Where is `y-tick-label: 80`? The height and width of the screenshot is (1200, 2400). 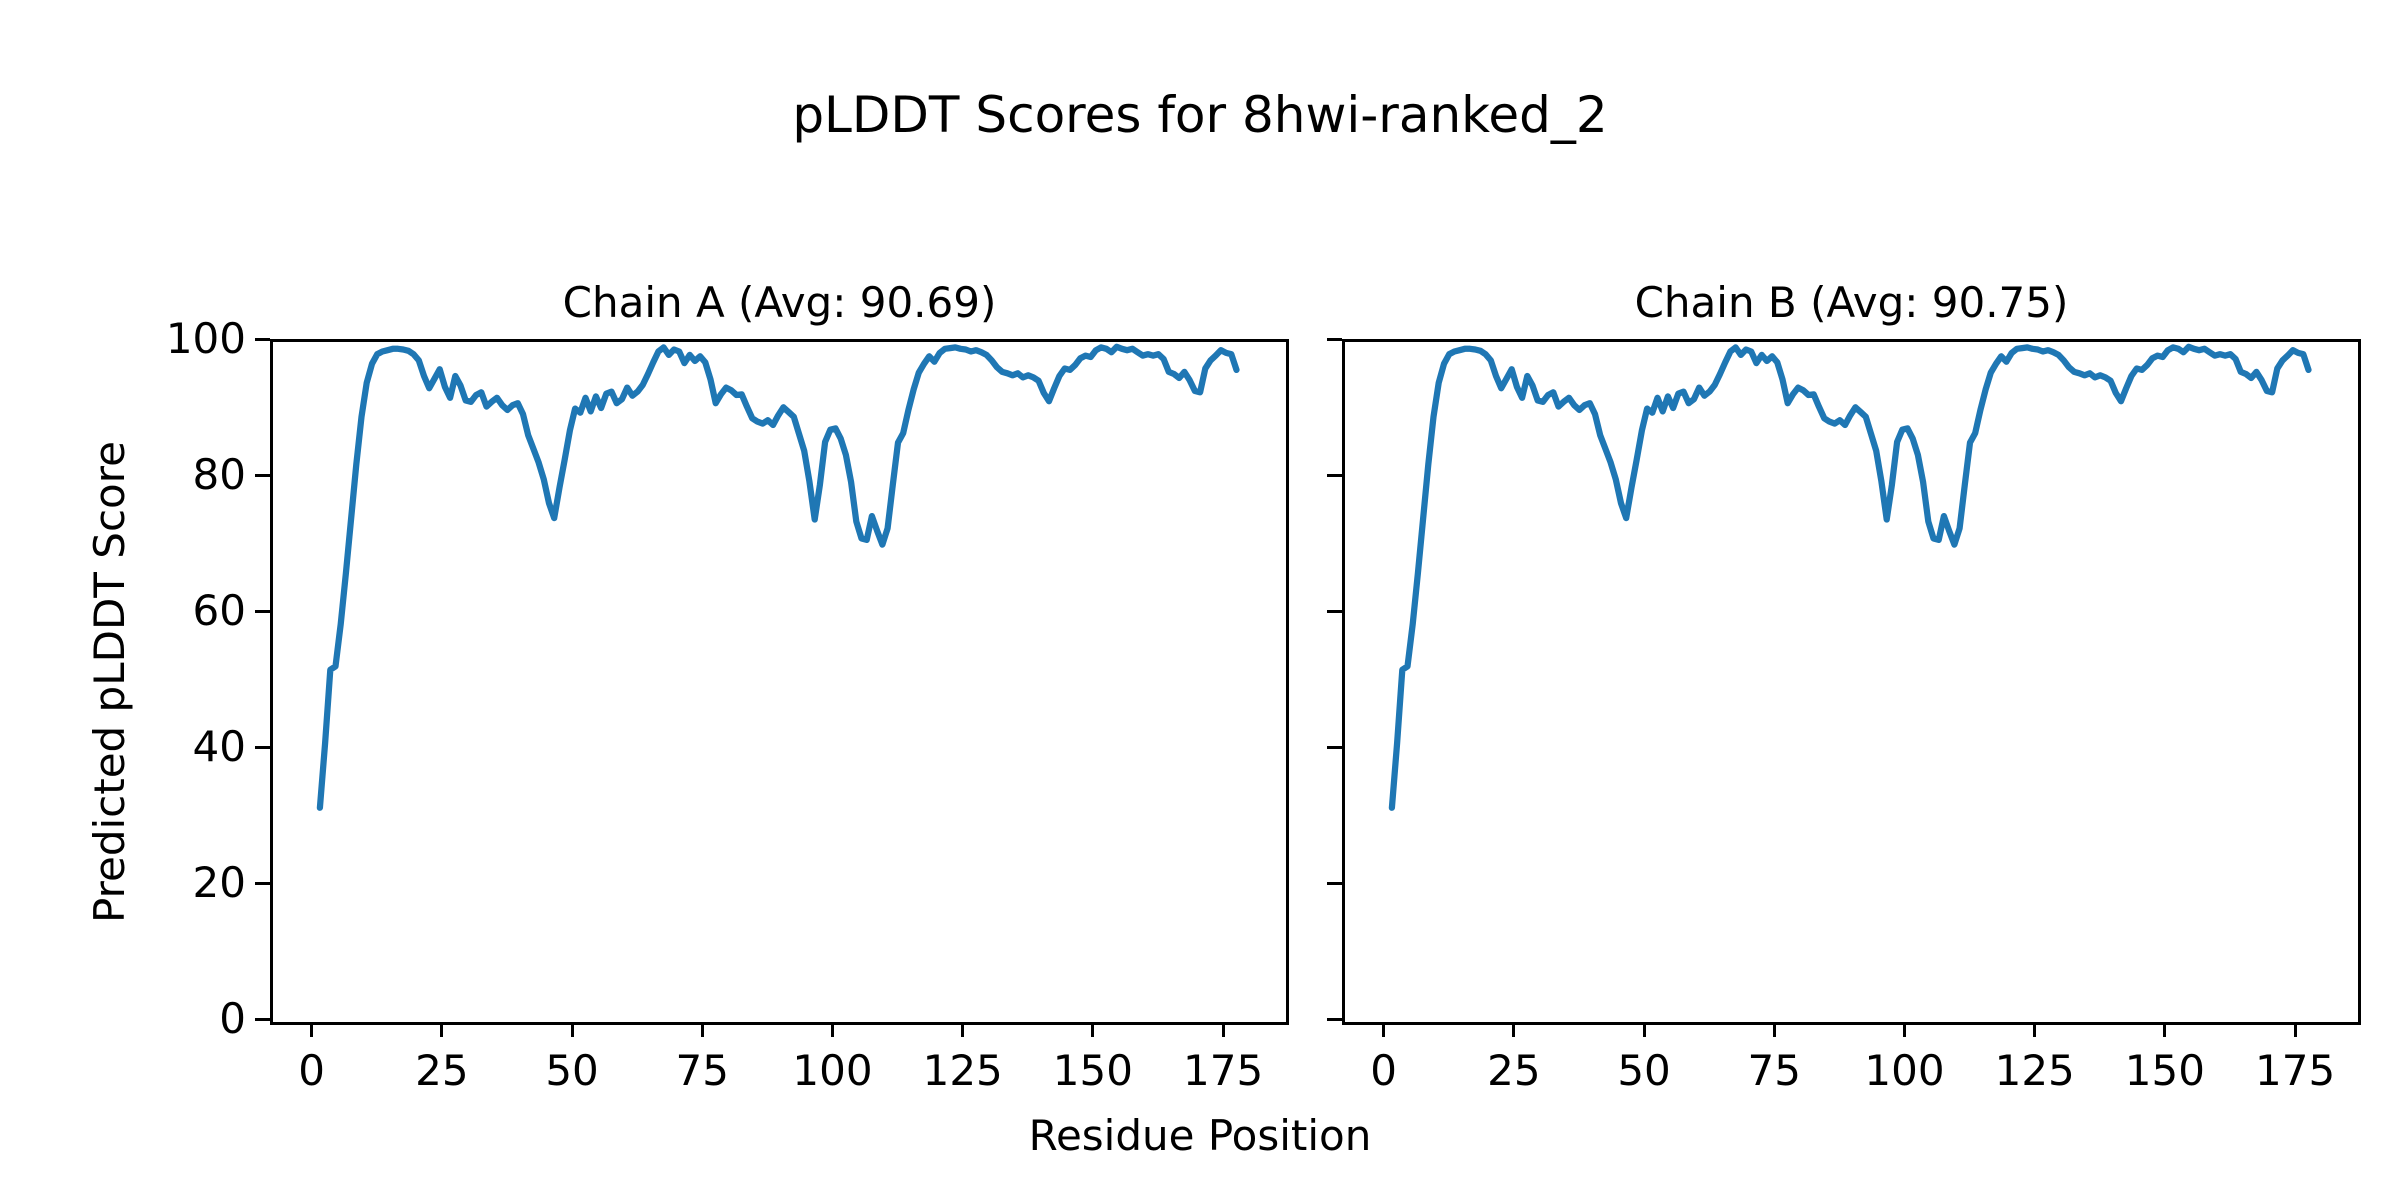 y-tick-label: 80 is located at coordinates (219, 474).